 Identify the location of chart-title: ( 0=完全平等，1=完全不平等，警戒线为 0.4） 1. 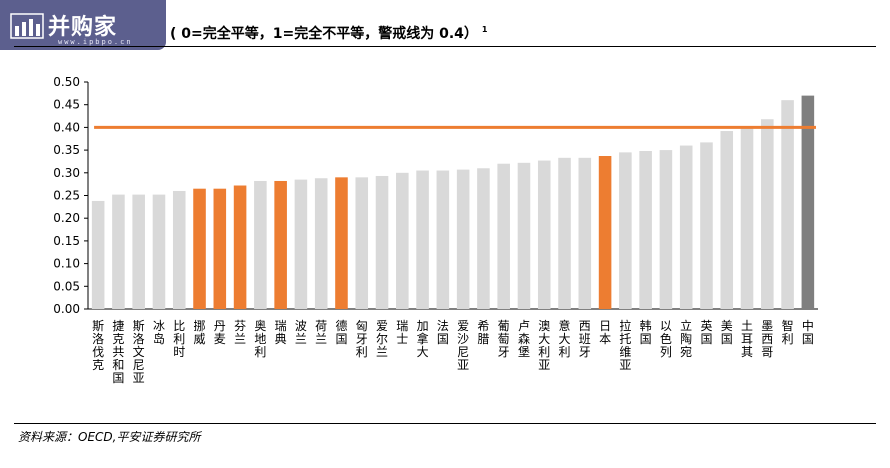
(328, 33).